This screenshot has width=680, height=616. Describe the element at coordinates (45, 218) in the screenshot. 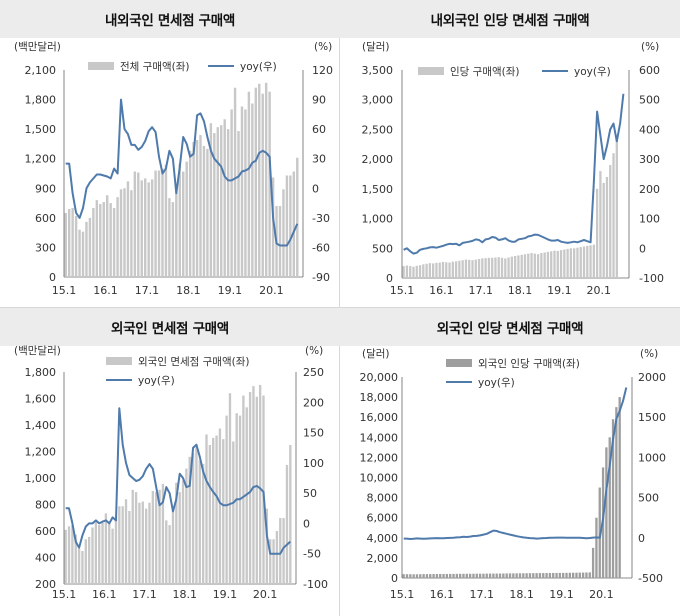

I see `left-tick-label: 600` at that location.